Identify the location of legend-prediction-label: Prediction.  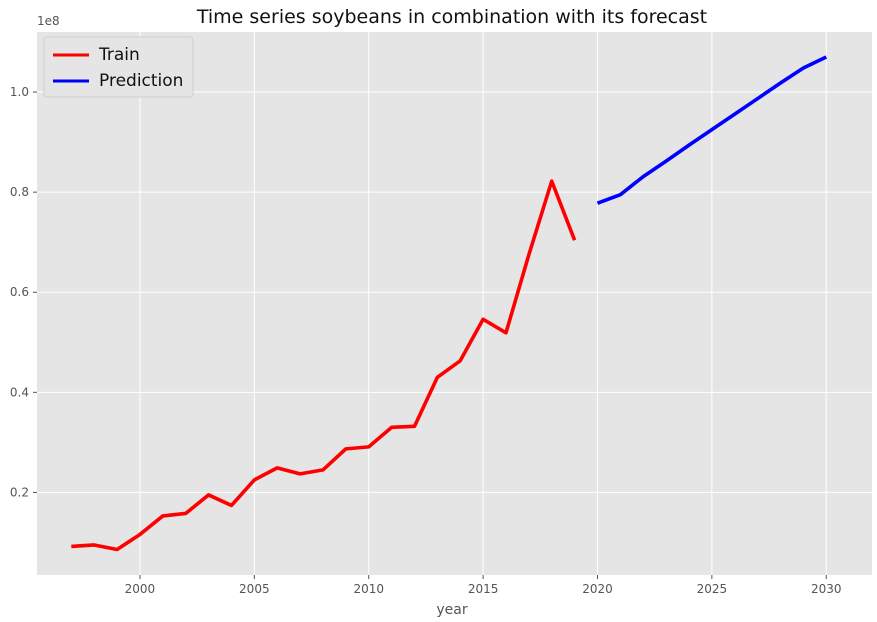
(141, 81).